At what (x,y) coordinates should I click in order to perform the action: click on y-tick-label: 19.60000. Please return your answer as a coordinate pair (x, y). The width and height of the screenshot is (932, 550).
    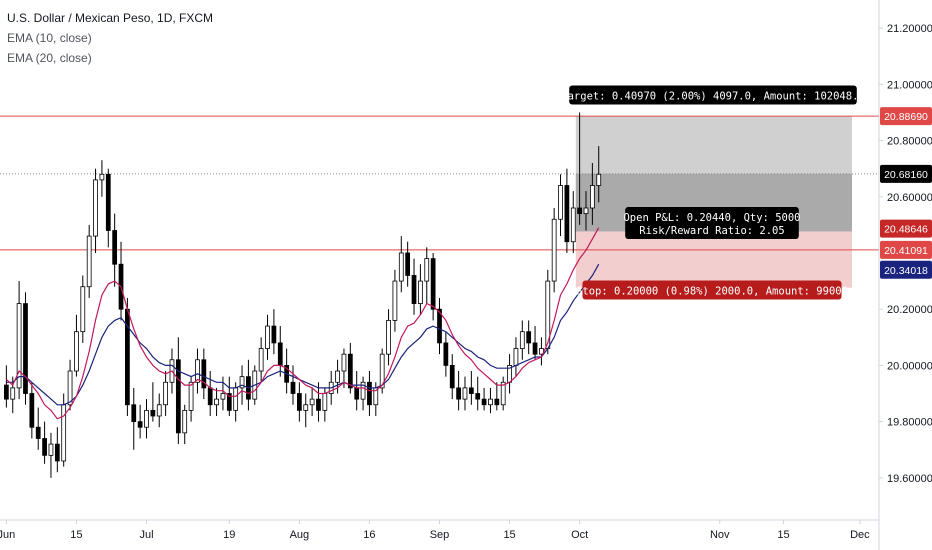
    Looking at the image, I should click on (909, 479).